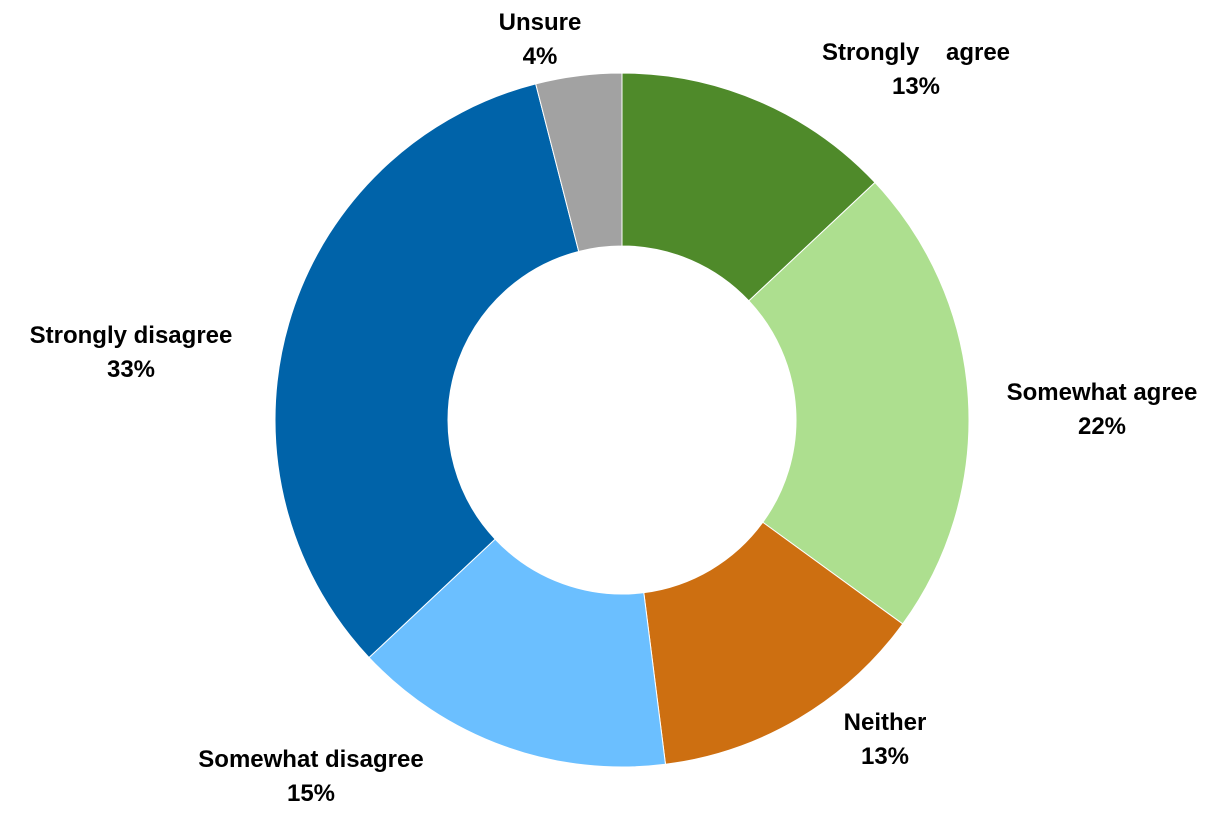 The image size is (1229, 824). What do you see at coordinates (131, 352) in the screenshot?
I see `data-label-strongly-disagree: Strongly disagree 33%` at bounding box center [131, 352].